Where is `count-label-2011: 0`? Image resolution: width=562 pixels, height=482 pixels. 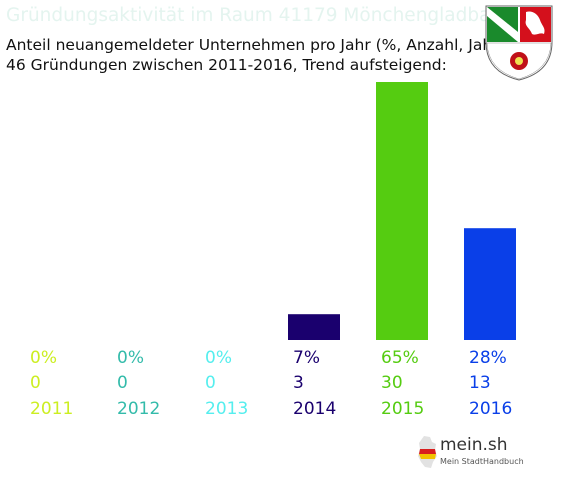 count-label-2011: 0 is located at coordinates (35, 383).